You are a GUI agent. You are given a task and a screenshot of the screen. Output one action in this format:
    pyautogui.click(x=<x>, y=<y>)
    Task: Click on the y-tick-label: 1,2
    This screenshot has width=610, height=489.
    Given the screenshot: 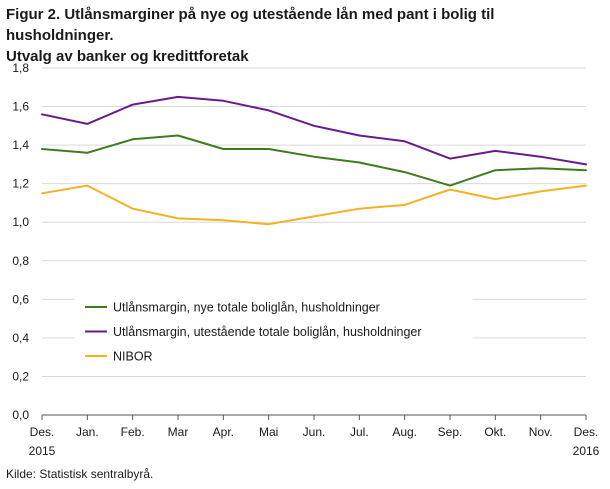 What is the action you would take?
    pyautogui.click(x=20, y=184)
    